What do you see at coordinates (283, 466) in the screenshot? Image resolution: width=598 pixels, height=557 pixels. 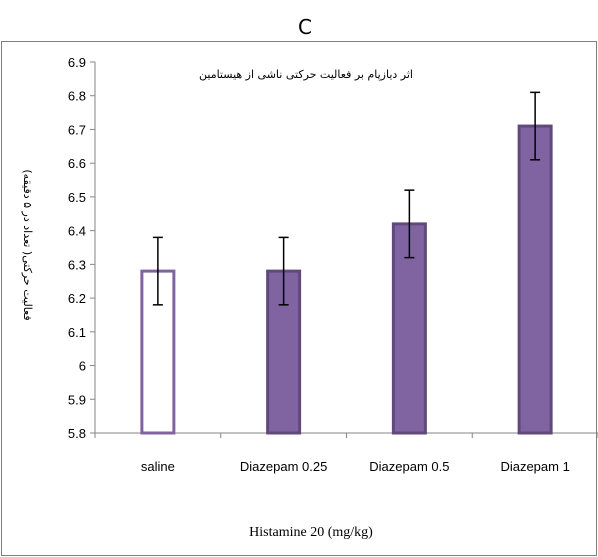 I see `category-label: Diazepam 0.25` at bounding box center [283, 466].